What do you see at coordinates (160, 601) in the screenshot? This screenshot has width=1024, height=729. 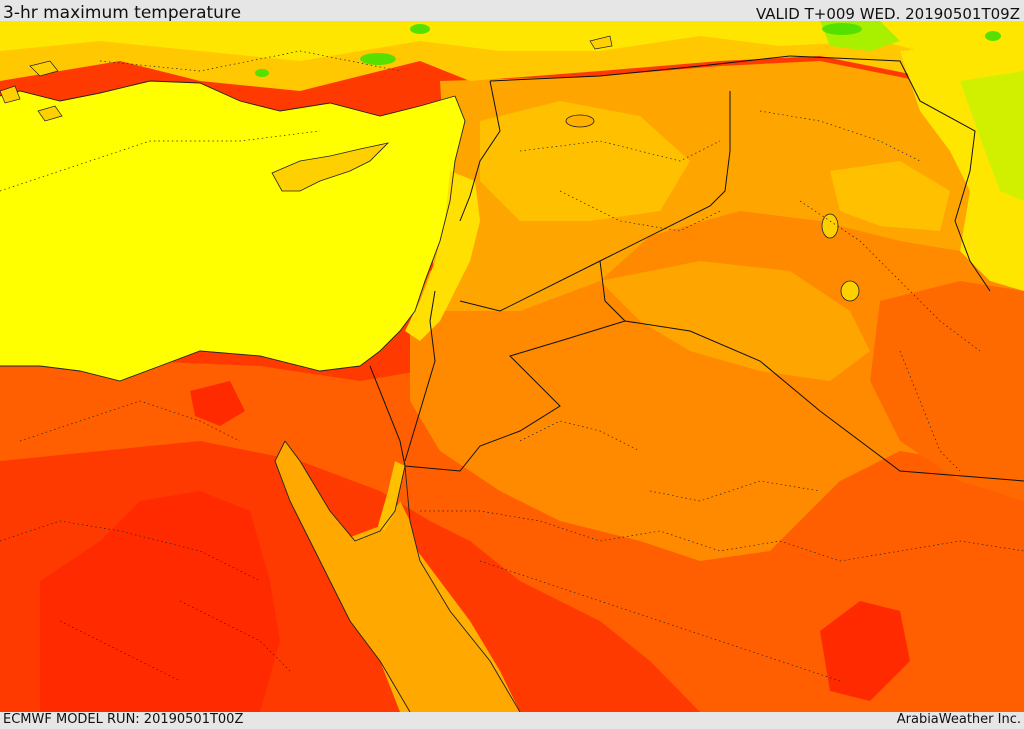 I see `field-hot-egypt` at bounding box center [160, 601].